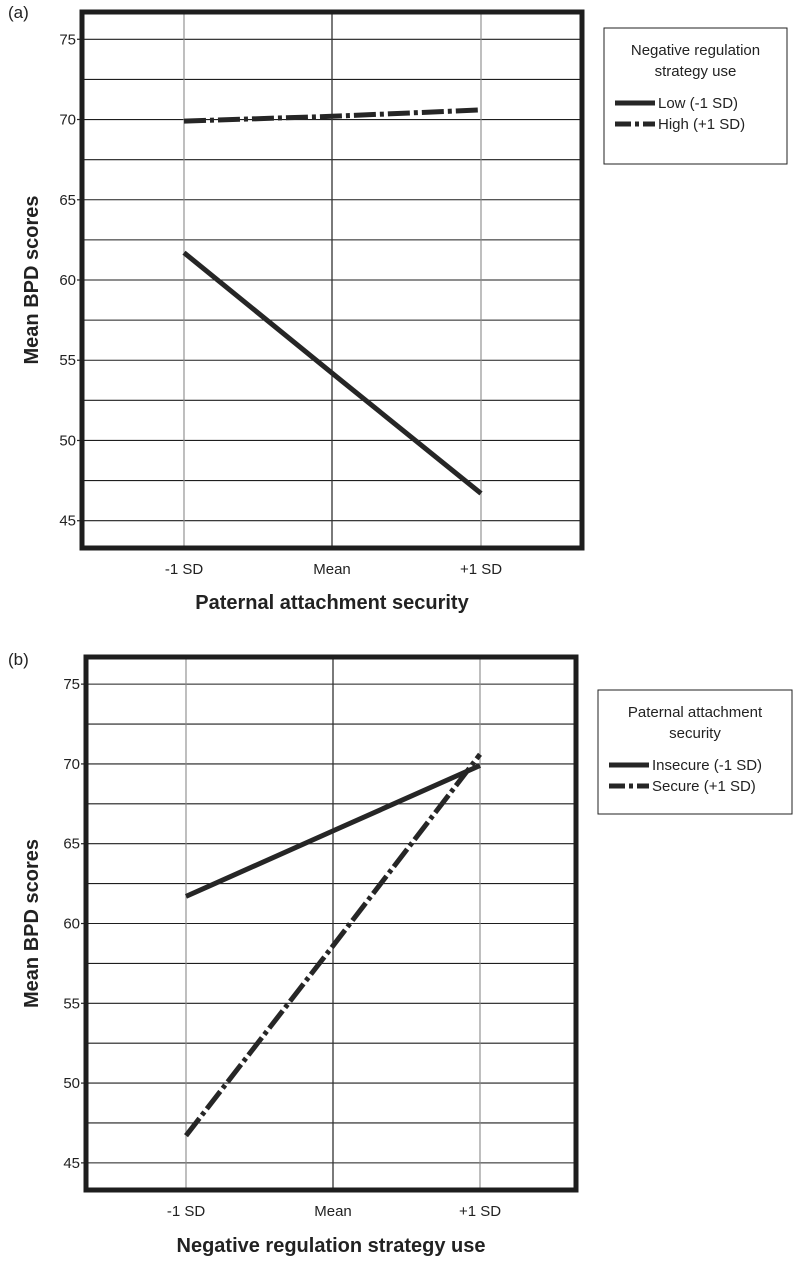 This screenshot has height=1262, width=796. I want to click on panel-label: (b), so click(18, 659).